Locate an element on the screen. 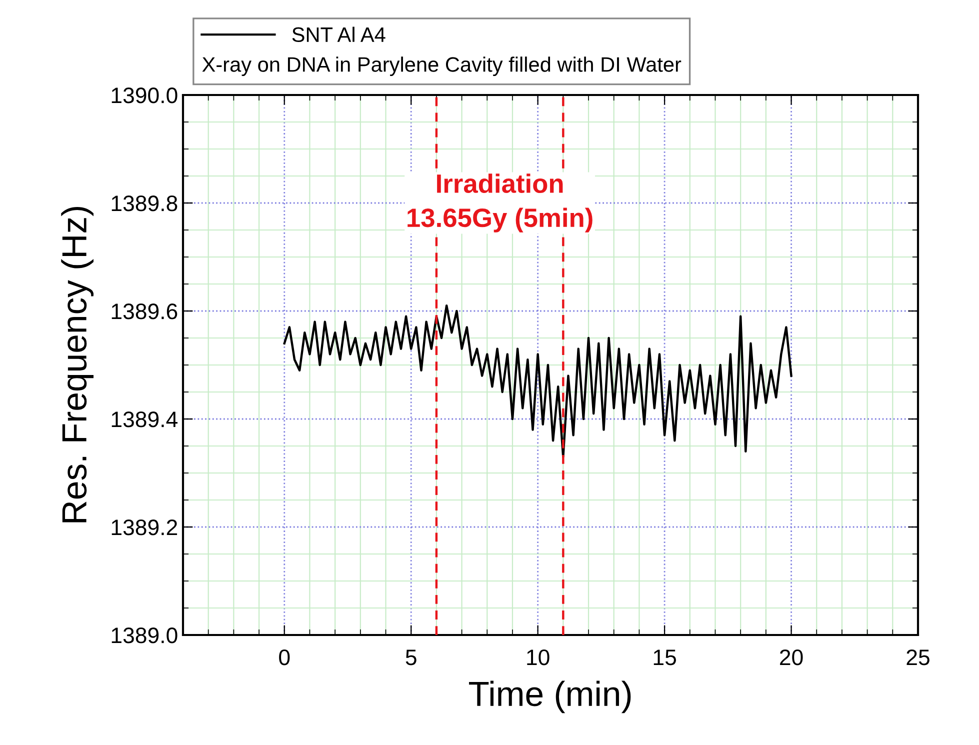  y-tick-label: 1389.8 is located at coordinates (145, 204).